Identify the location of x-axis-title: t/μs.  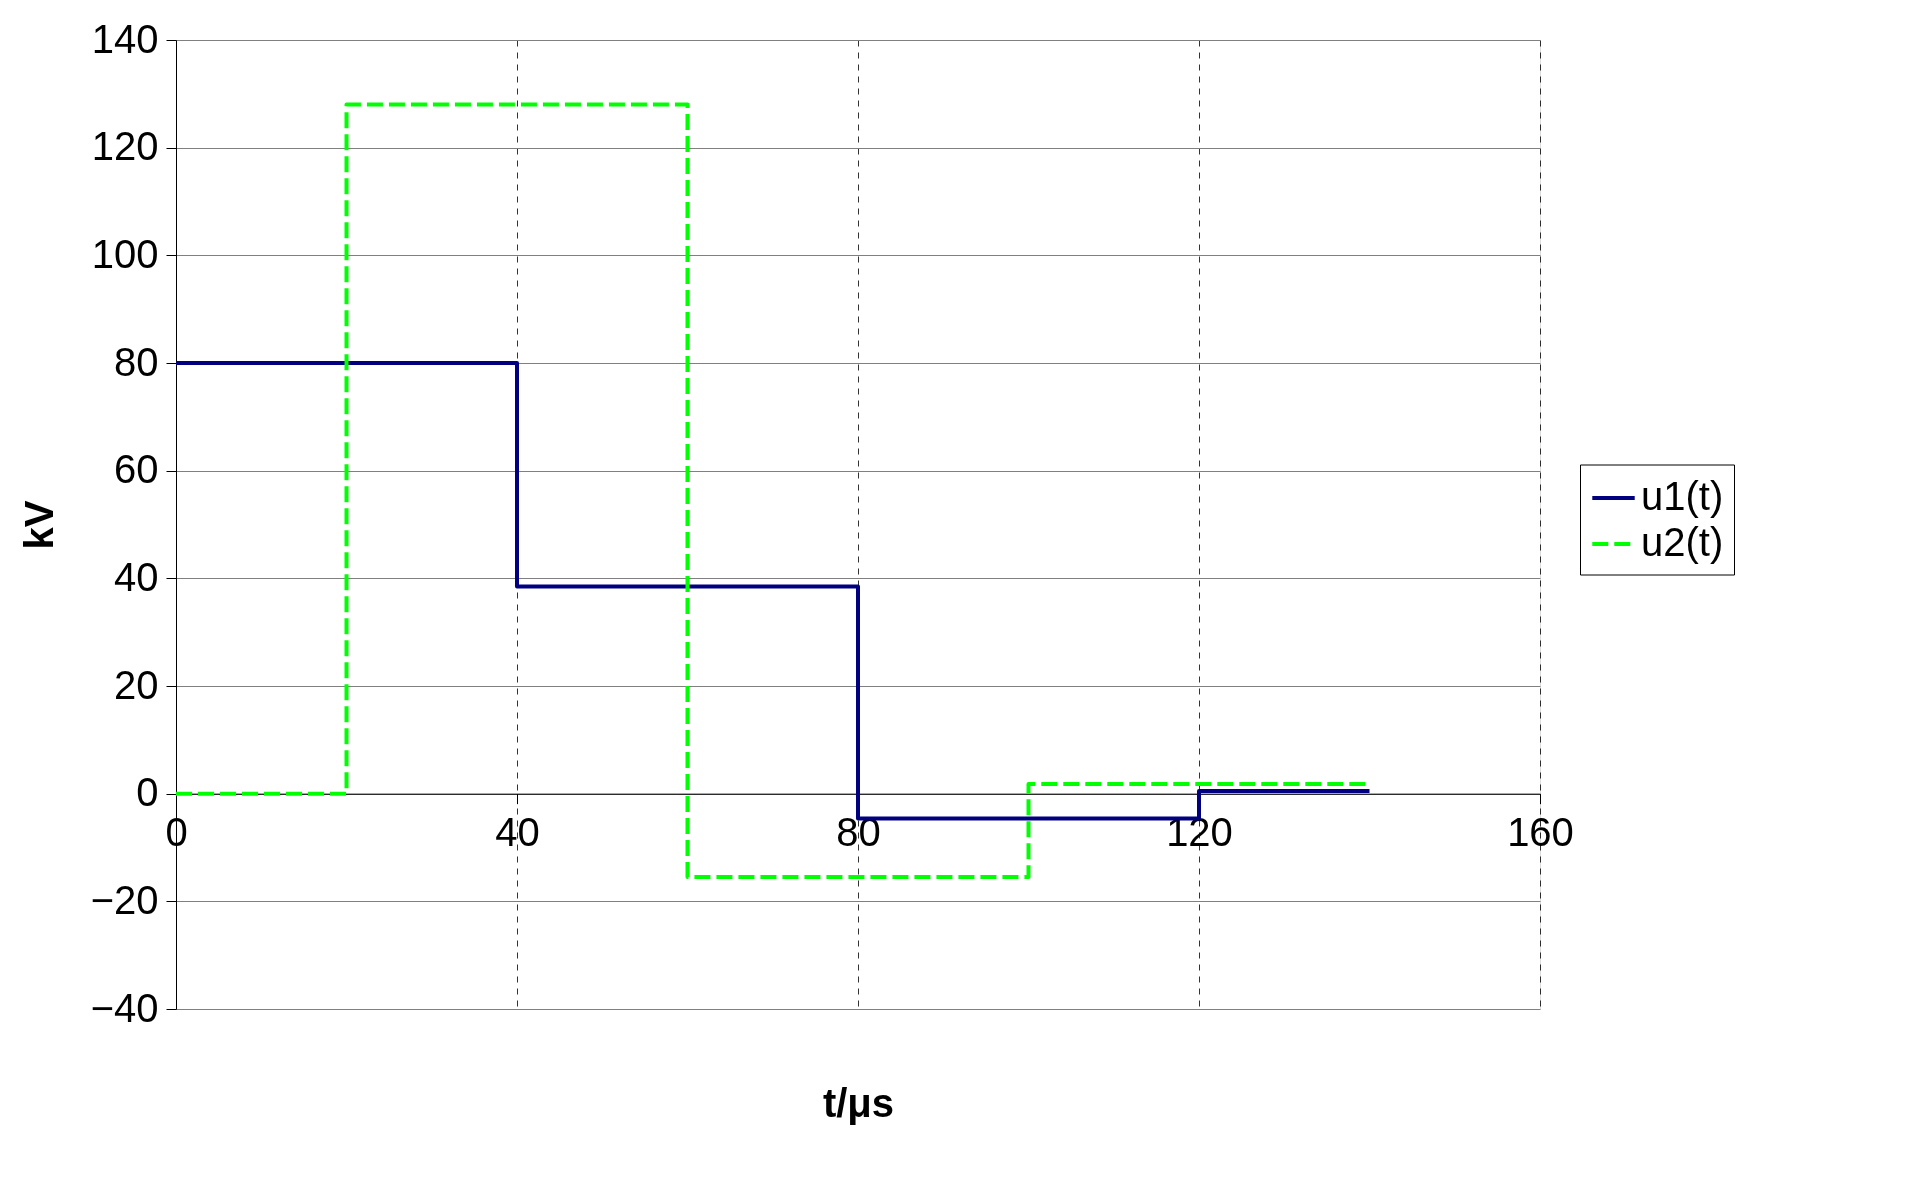
(858, 1102).